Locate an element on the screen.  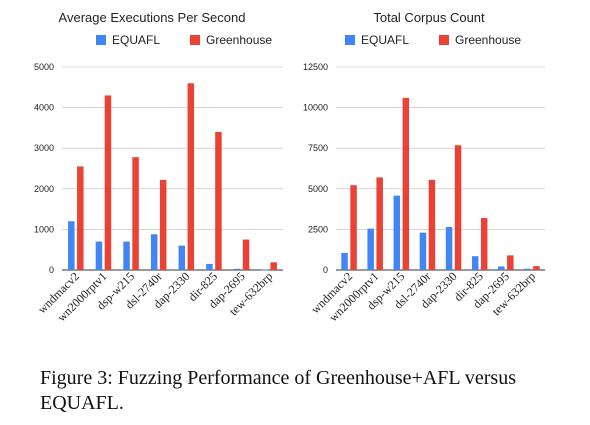
chart1-legend-label-1: Greenhouse is located at coordinates (239, 40).